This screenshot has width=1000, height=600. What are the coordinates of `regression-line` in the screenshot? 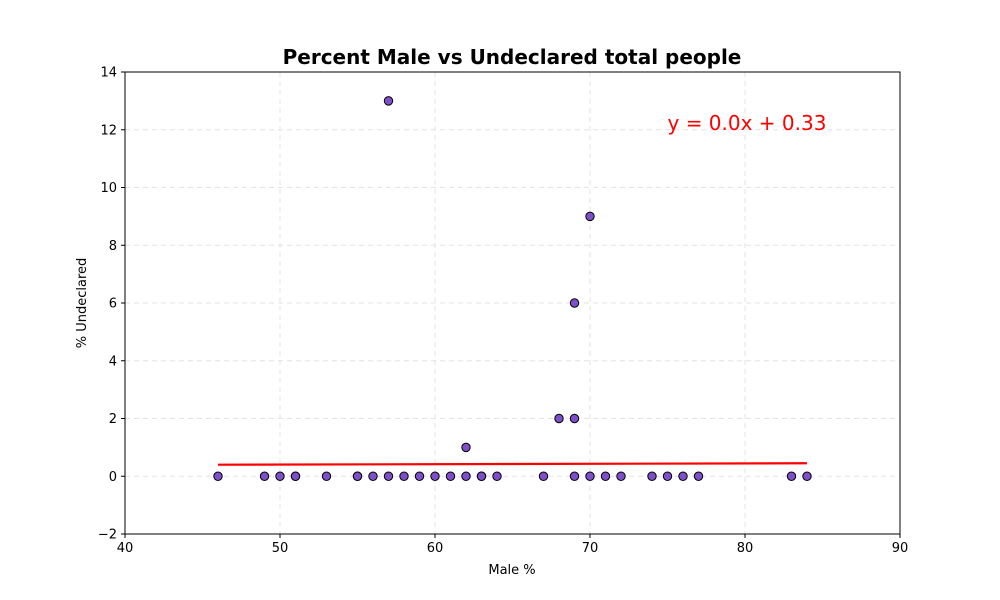 It's located at (512, 464).